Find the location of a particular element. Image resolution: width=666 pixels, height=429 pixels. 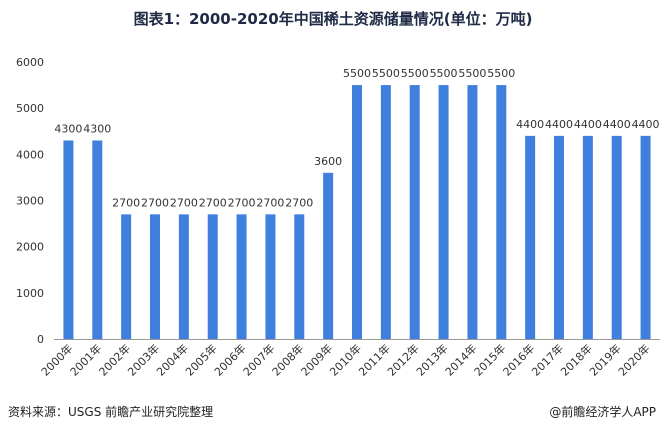

y-tick-label: 0 is located at coordinates (40, 339).